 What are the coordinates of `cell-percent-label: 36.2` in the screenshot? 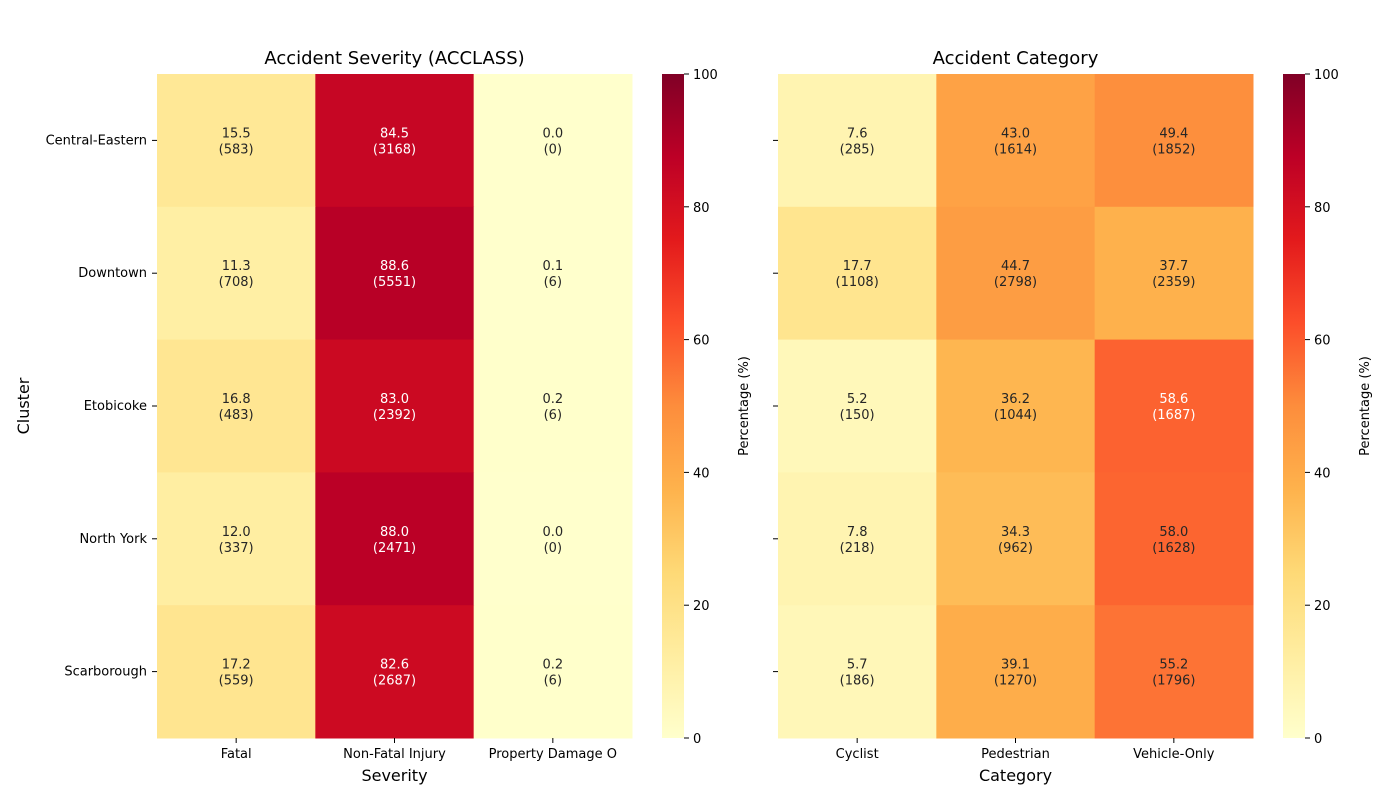 It's located at (1015, 399).